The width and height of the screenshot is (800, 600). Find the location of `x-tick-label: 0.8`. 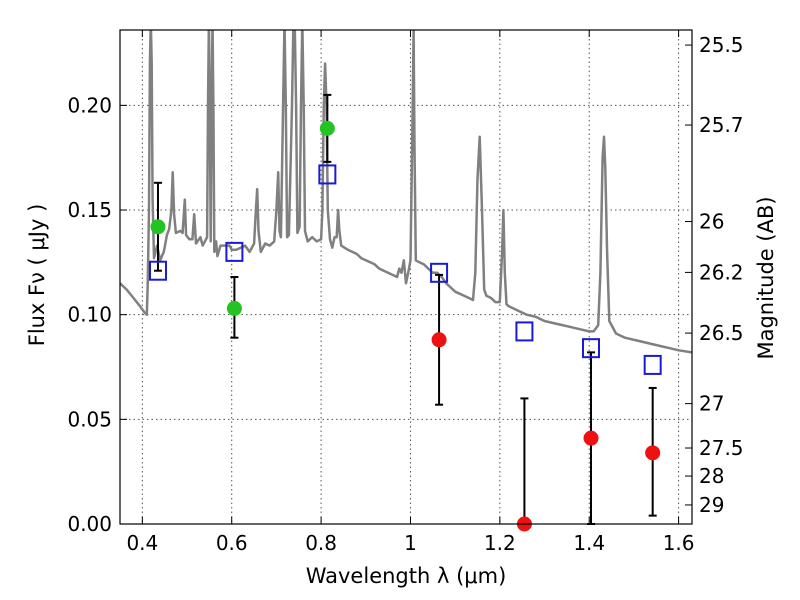

x-tick-label: 0.8 is located at coordinates (321, 543).